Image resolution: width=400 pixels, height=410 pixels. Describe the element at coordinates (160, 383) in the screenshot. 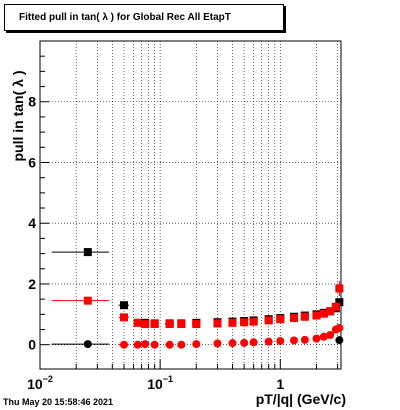

I see `x-tick-label: 10⁻¹` at that location.